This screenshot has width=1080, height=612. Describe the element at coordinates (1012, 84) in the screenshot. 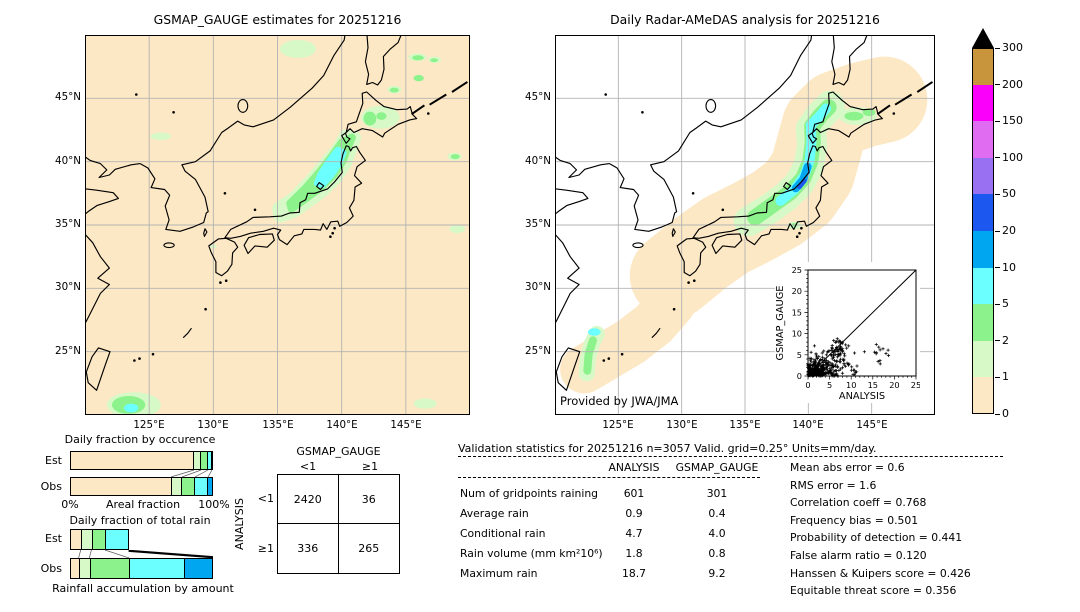

I see `colorbar-tick-label: 200` at that location.